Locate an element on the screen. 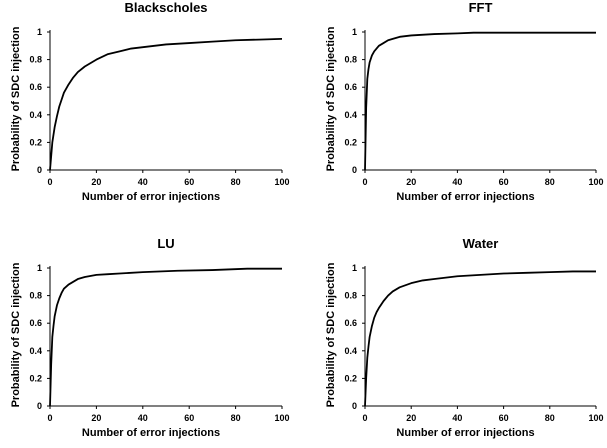 This screenshot has height=448, width=607. chart-title: LU is located at coordinates (165, 243).